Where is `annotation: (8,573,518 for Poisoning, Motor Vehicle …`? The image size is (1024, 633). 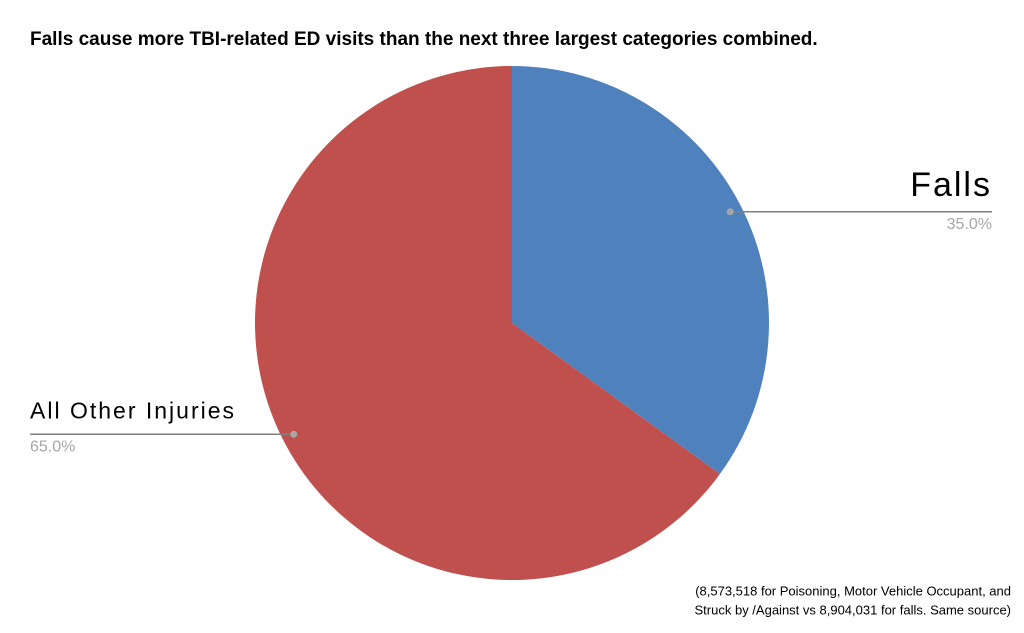
annotation: (8,573,518 for Poisoning, Motor Vehicle … is located at coordinates (853, 590).